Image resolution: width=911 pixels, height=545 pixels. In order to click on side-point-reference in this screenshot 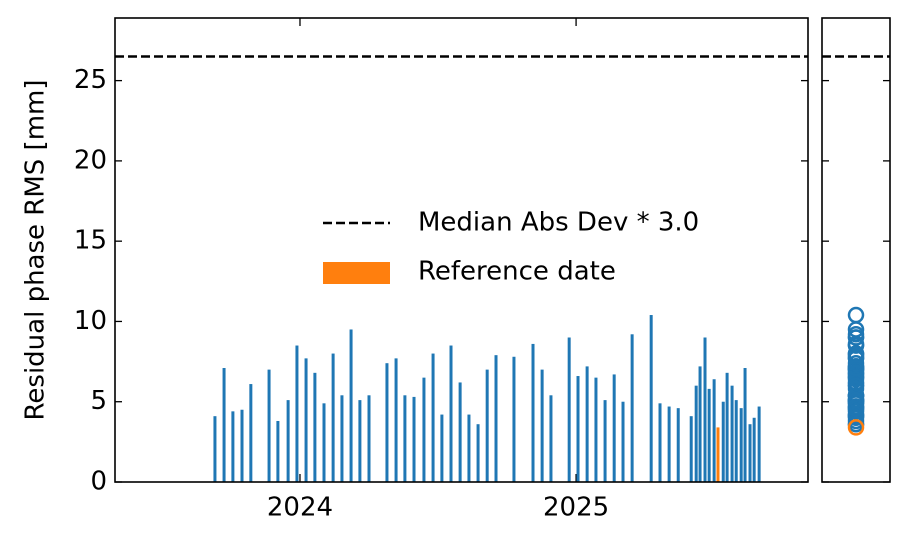, I will do `click(856, 427)`.